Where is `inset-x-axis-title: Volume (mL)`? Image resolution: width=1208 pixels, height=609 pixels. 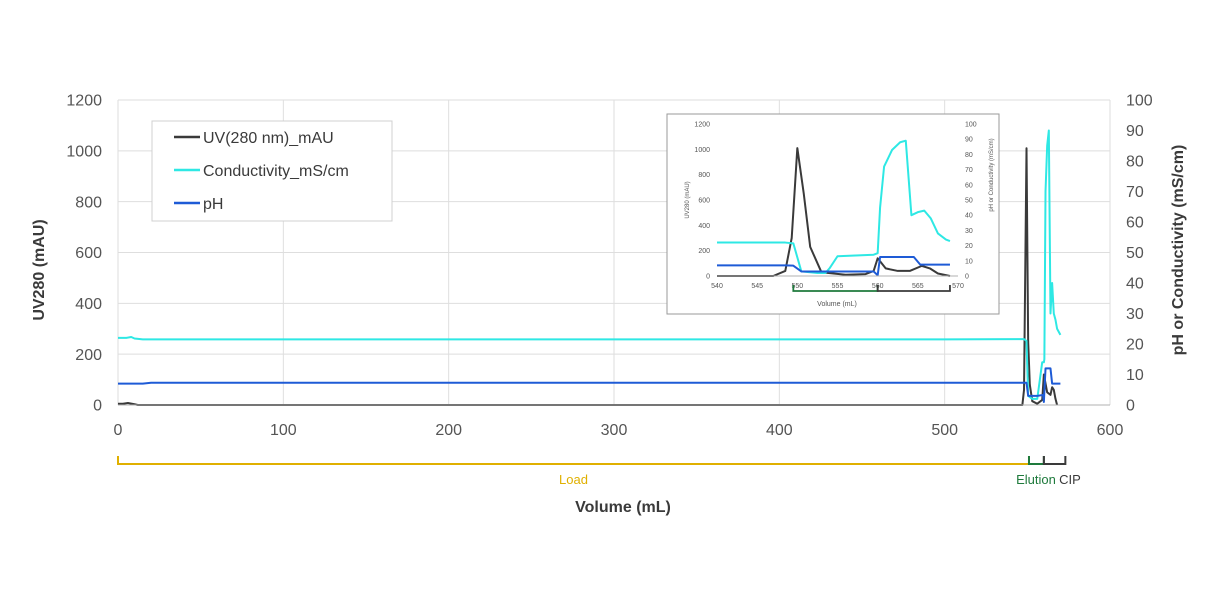
inset-x-axis-title: Volume (mL) is located at coordinates (837, 304).